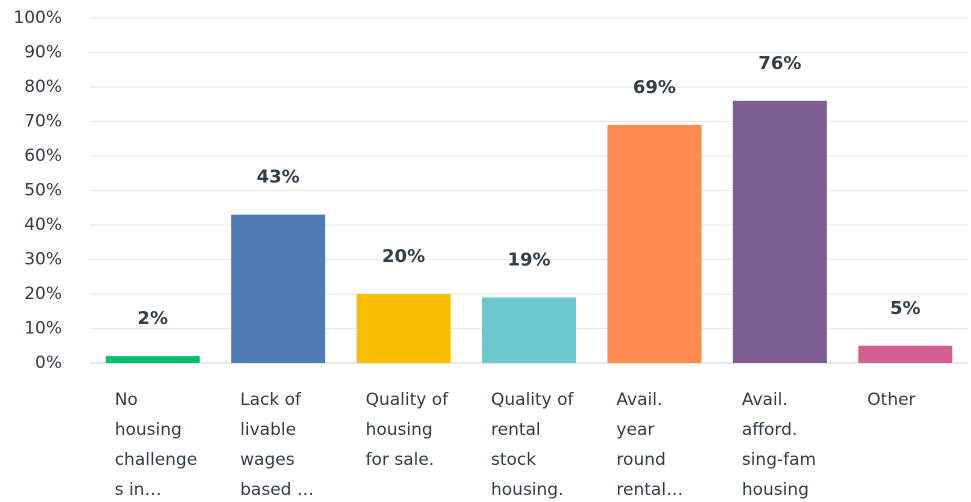  I want to click on value-label: 43%, so click(278, 177).